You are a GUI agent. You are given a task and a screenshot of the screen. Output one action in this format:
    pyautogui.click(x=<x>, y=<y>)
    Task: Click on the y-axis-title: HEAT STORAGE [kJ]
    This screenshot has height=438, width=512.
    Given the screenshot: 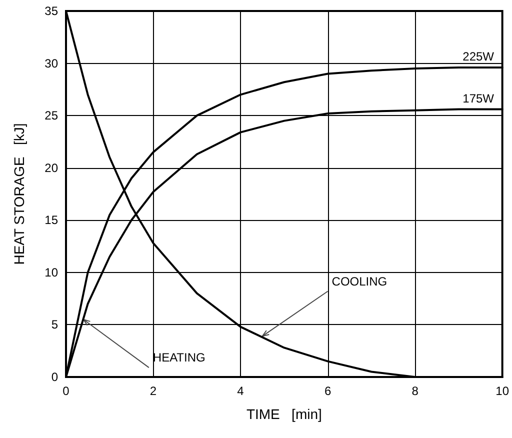 What is the action you would take?
    pyautogui.click(x=19, y=194)
    